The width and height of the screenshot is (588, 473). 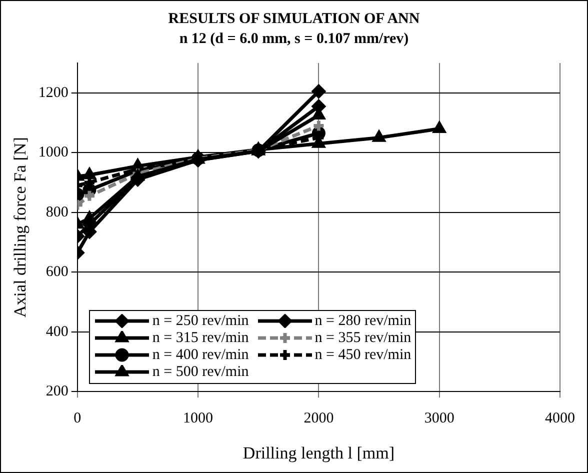 I want to click on legend-label: n = 450 rev/min, so click(x=363, y=355).